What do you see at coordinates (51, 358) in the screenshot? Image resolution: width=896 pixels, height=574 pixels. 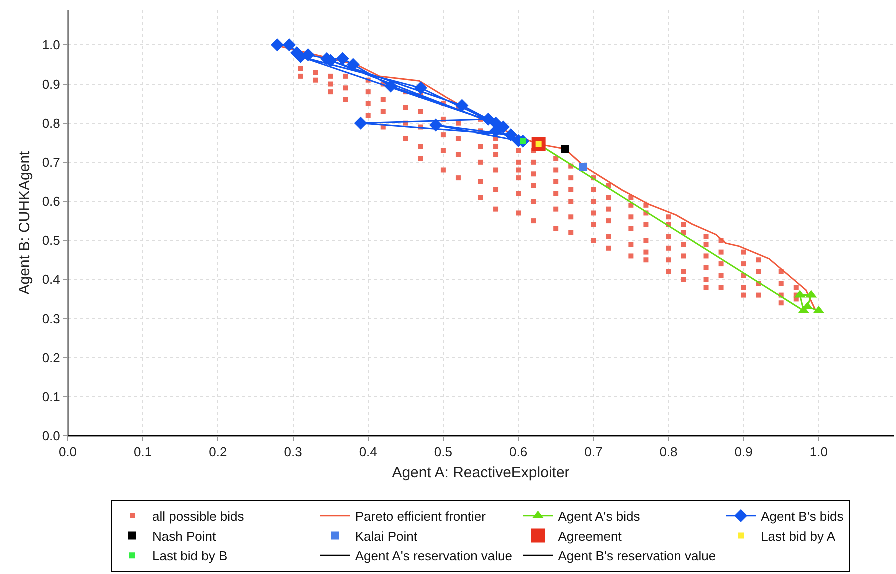 I see `y-tick-label: 0.2` at bounding box center [51, 358].